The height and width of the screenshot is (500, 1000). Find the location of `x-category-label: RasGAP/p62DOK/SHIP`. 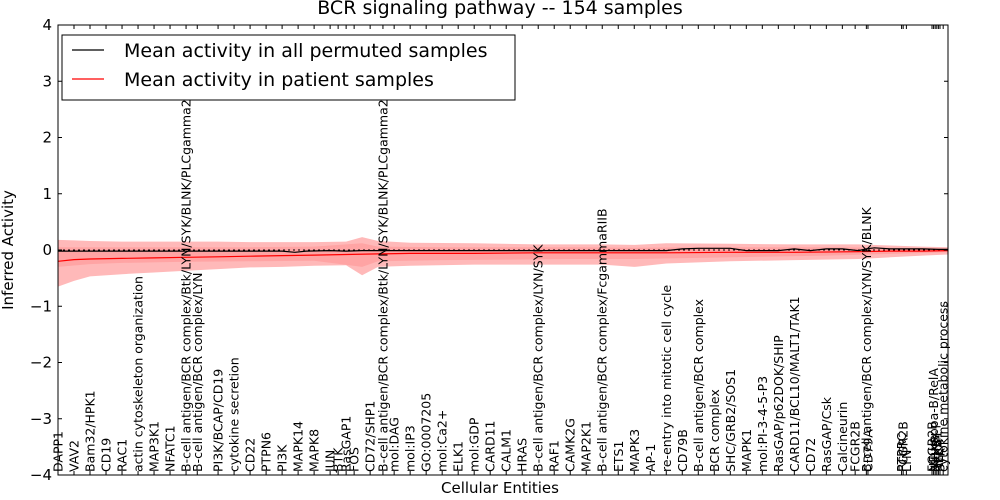

x-category-label: RasGAP/p62DOK/SHIP is located at coordinates (778, 403).